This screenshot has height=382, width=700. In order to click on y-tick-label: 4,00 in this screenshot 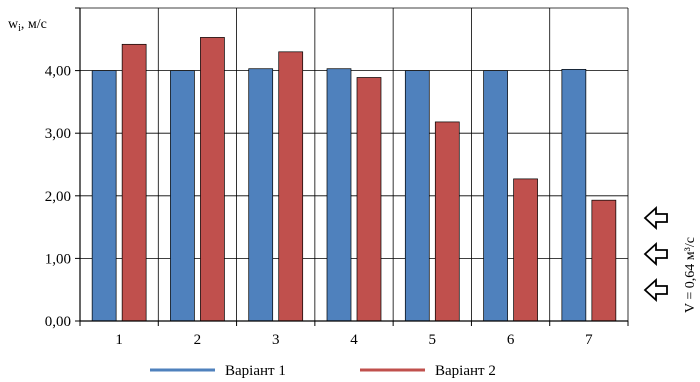, I will do `click(58, 72)`.